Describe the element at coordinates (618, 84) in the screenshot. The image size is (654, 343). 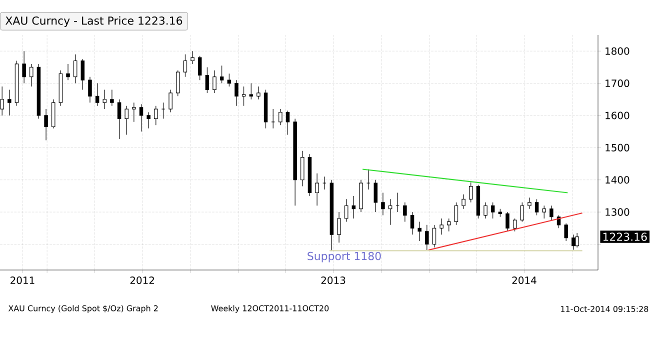
I see `y-tick-label: 1700` at that location.